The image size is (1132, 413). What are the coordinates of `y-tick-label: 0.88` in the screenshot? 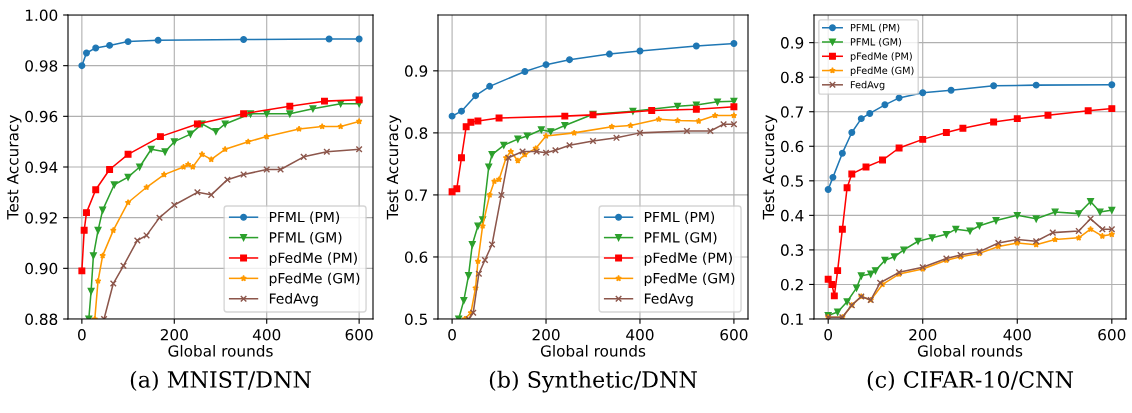 It's located at (41, 319).